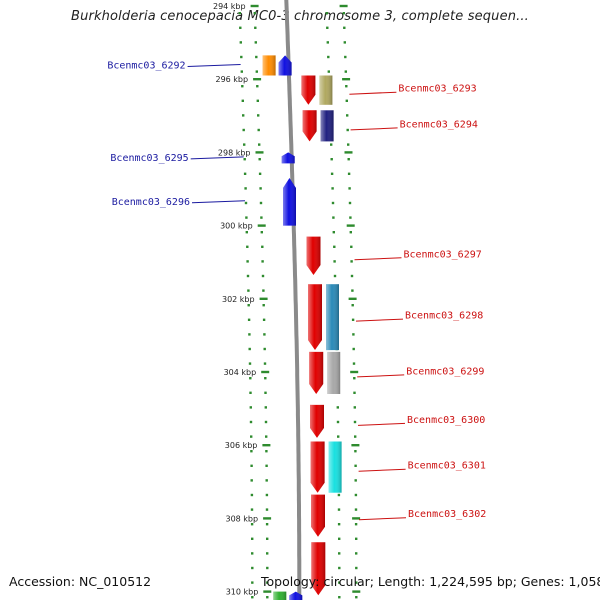  I want to click on scale-tick-label: 304 kbp, so click(240, 372).